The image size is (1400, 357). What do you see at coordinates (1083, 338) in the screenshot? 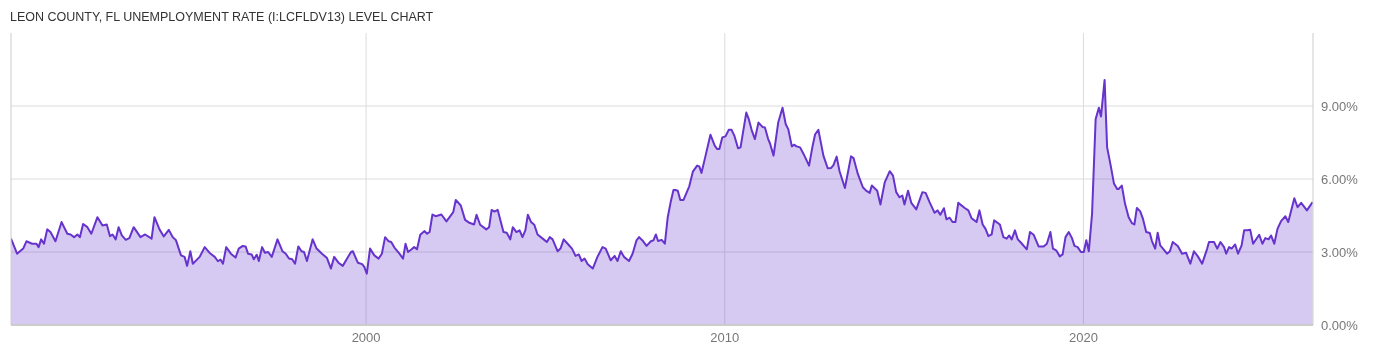
I see `x-tick-label: 2020` at bounding box center [1083, 338].